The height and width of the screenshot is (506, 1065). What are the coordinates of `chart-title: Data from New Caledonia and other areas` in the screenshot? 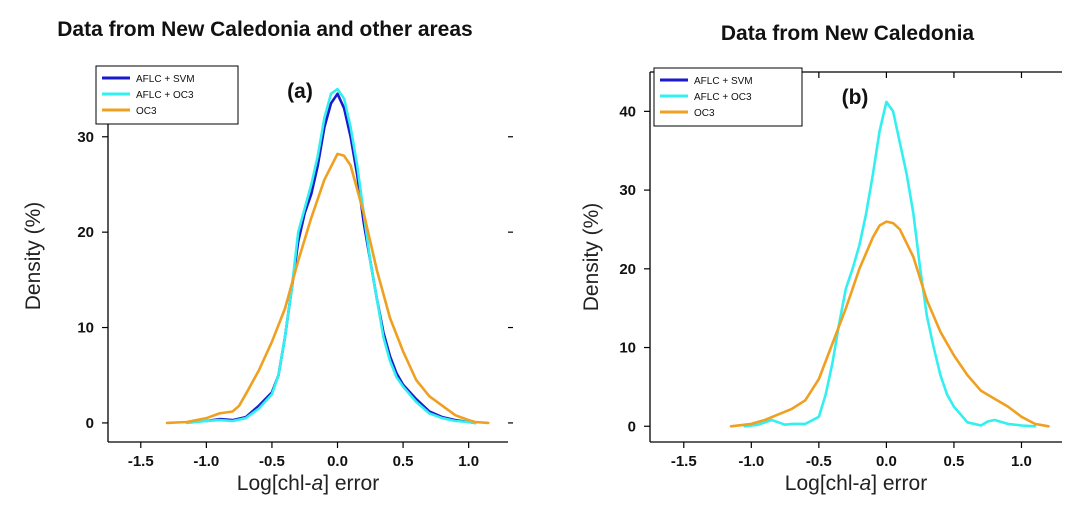 It's located at (265, 29).